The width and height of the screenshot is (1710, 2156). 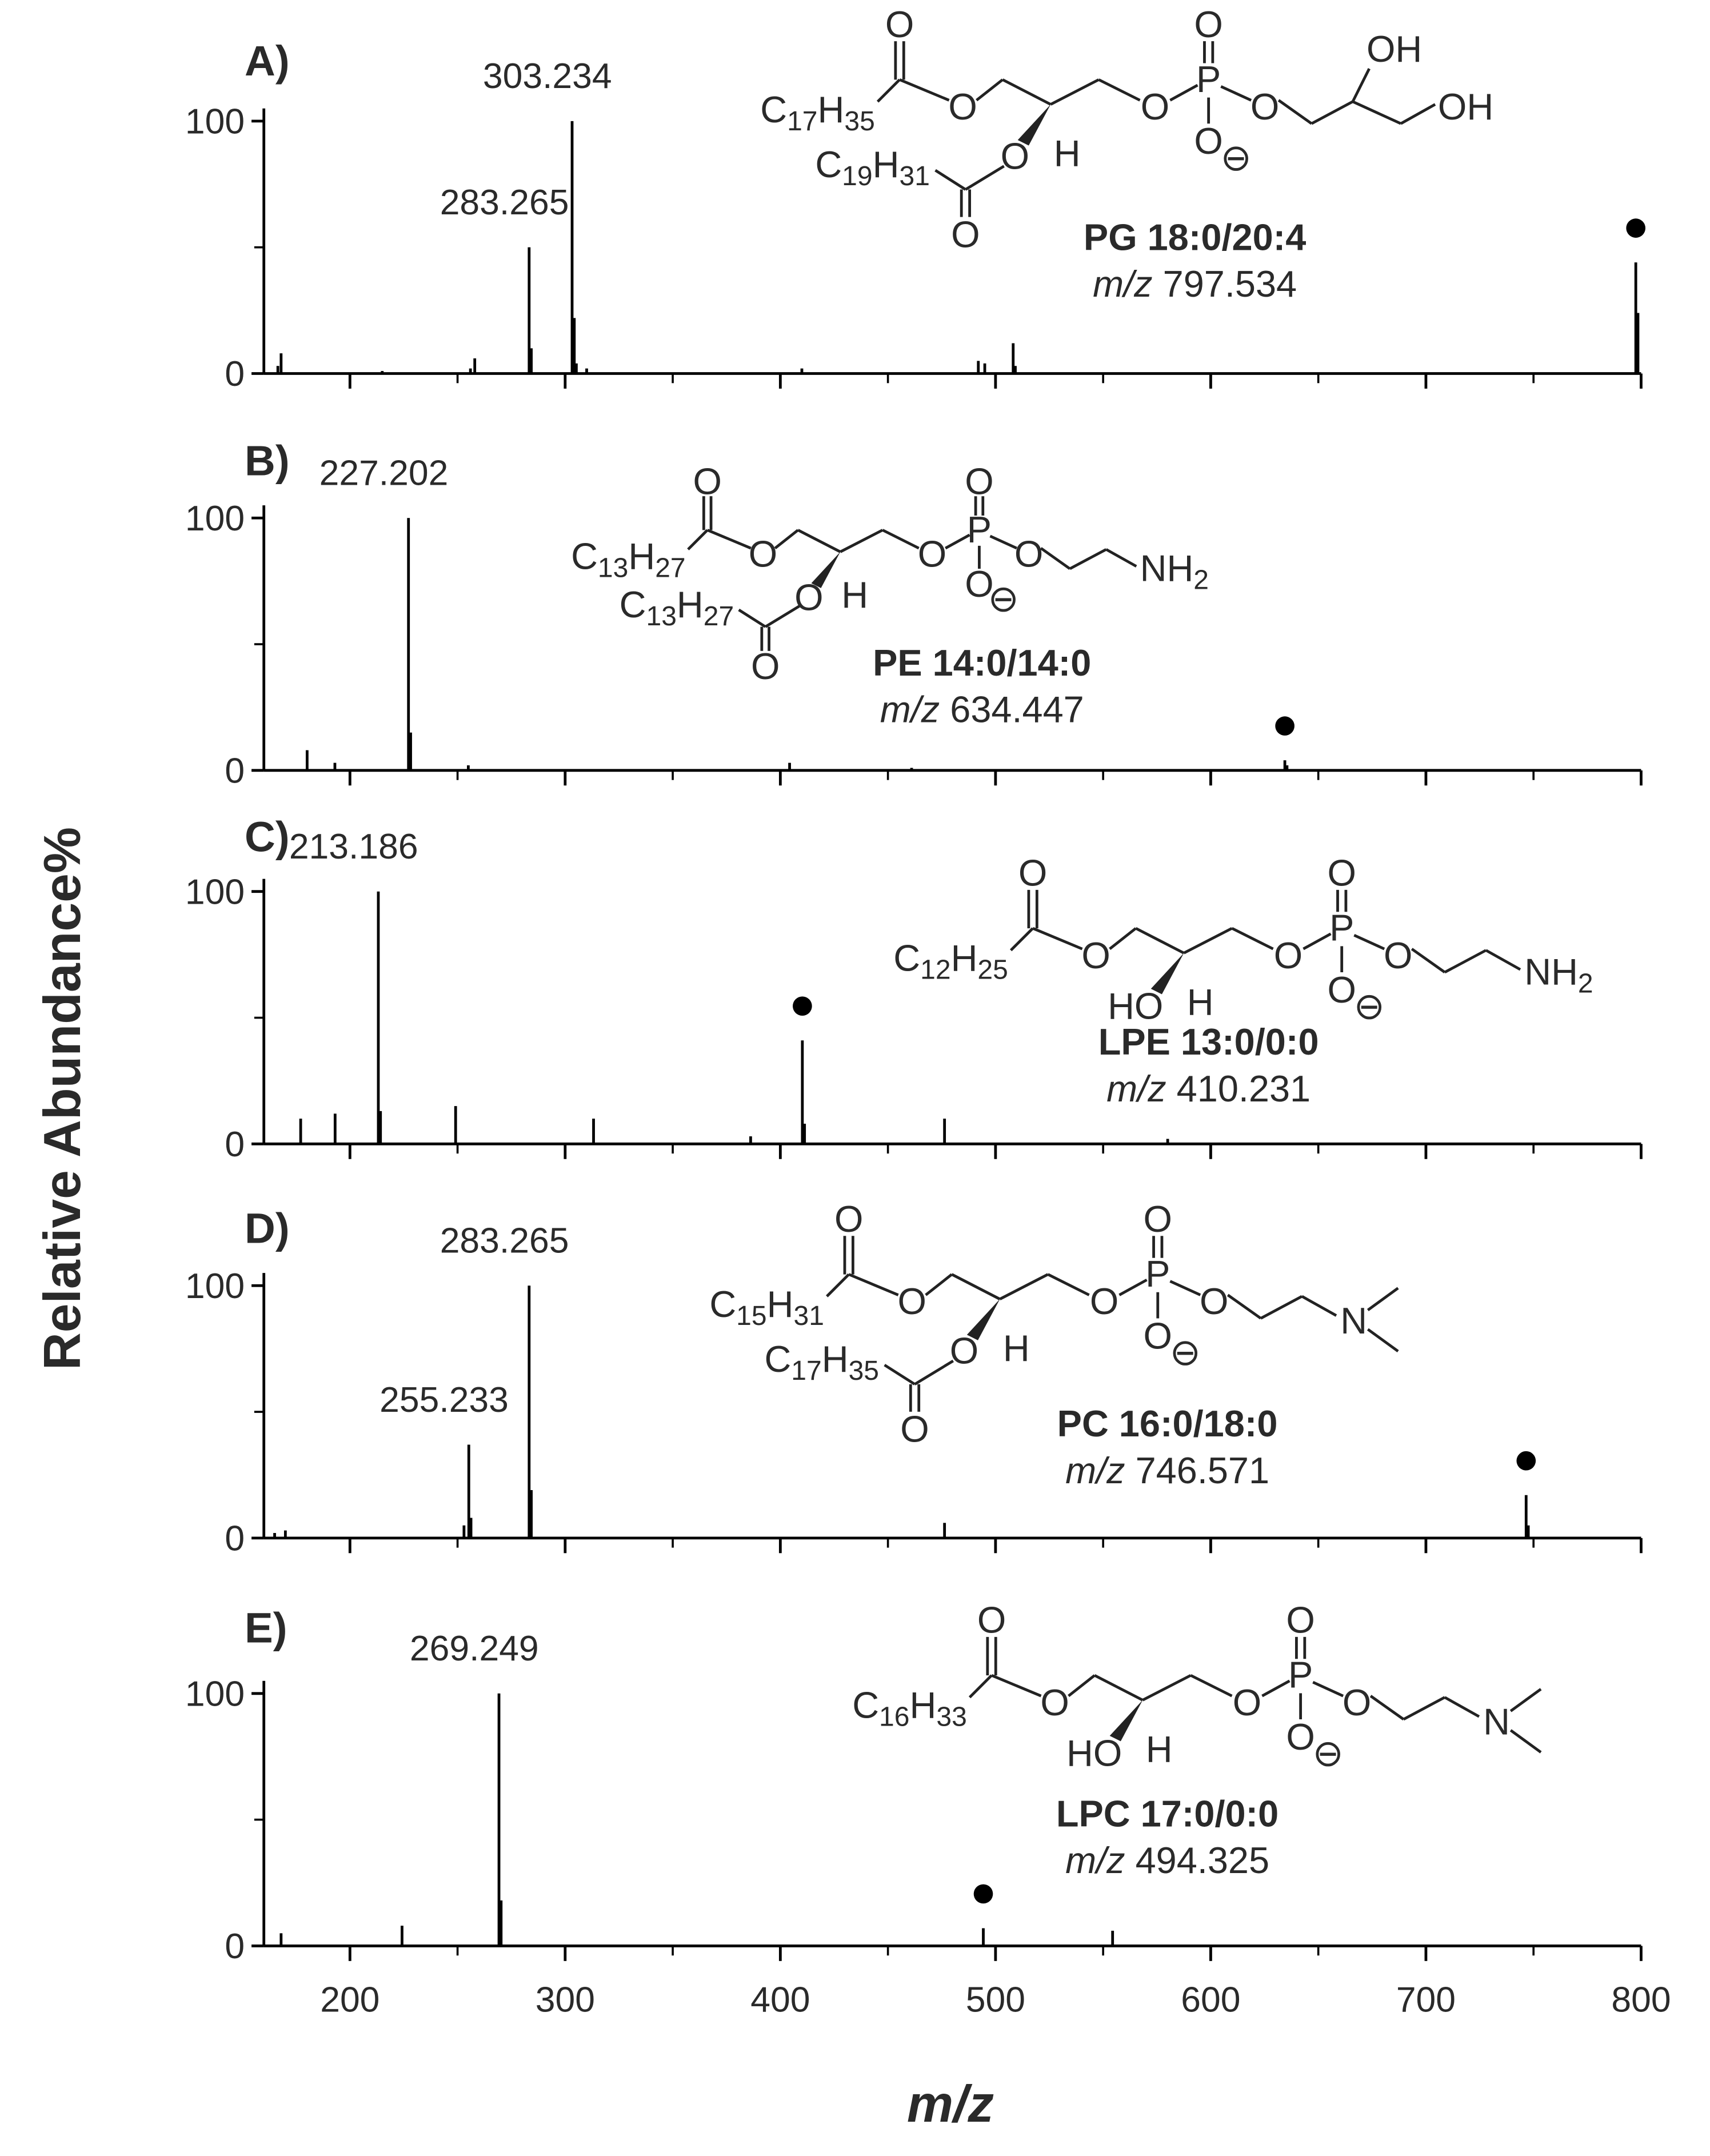 What do you see at coordinates (1167, 1813) in the screenshot?
I see `compound-name: LPC 17:0/0:0` at bounding box center [1167, 1813].